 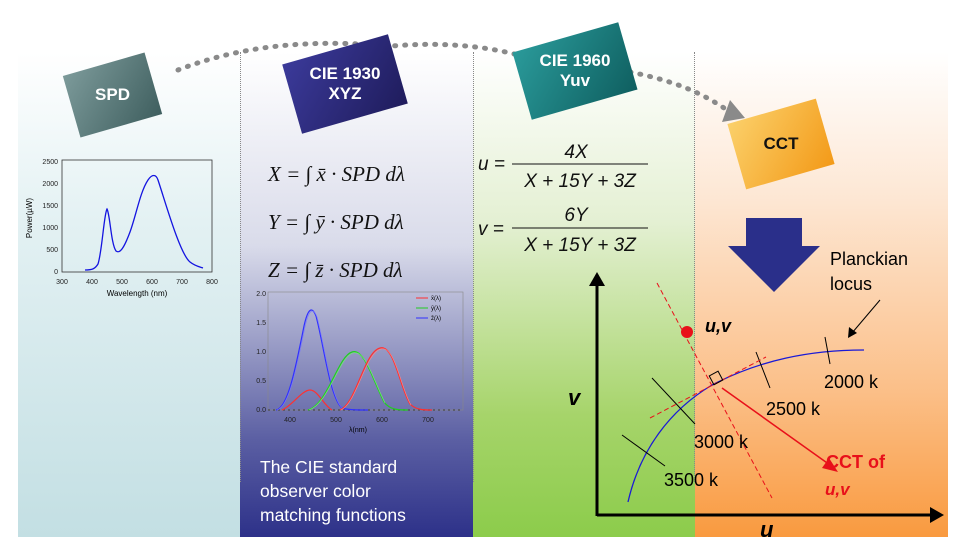 I want to click on cmf-x-tick: 600, so click(x=382, y=420).